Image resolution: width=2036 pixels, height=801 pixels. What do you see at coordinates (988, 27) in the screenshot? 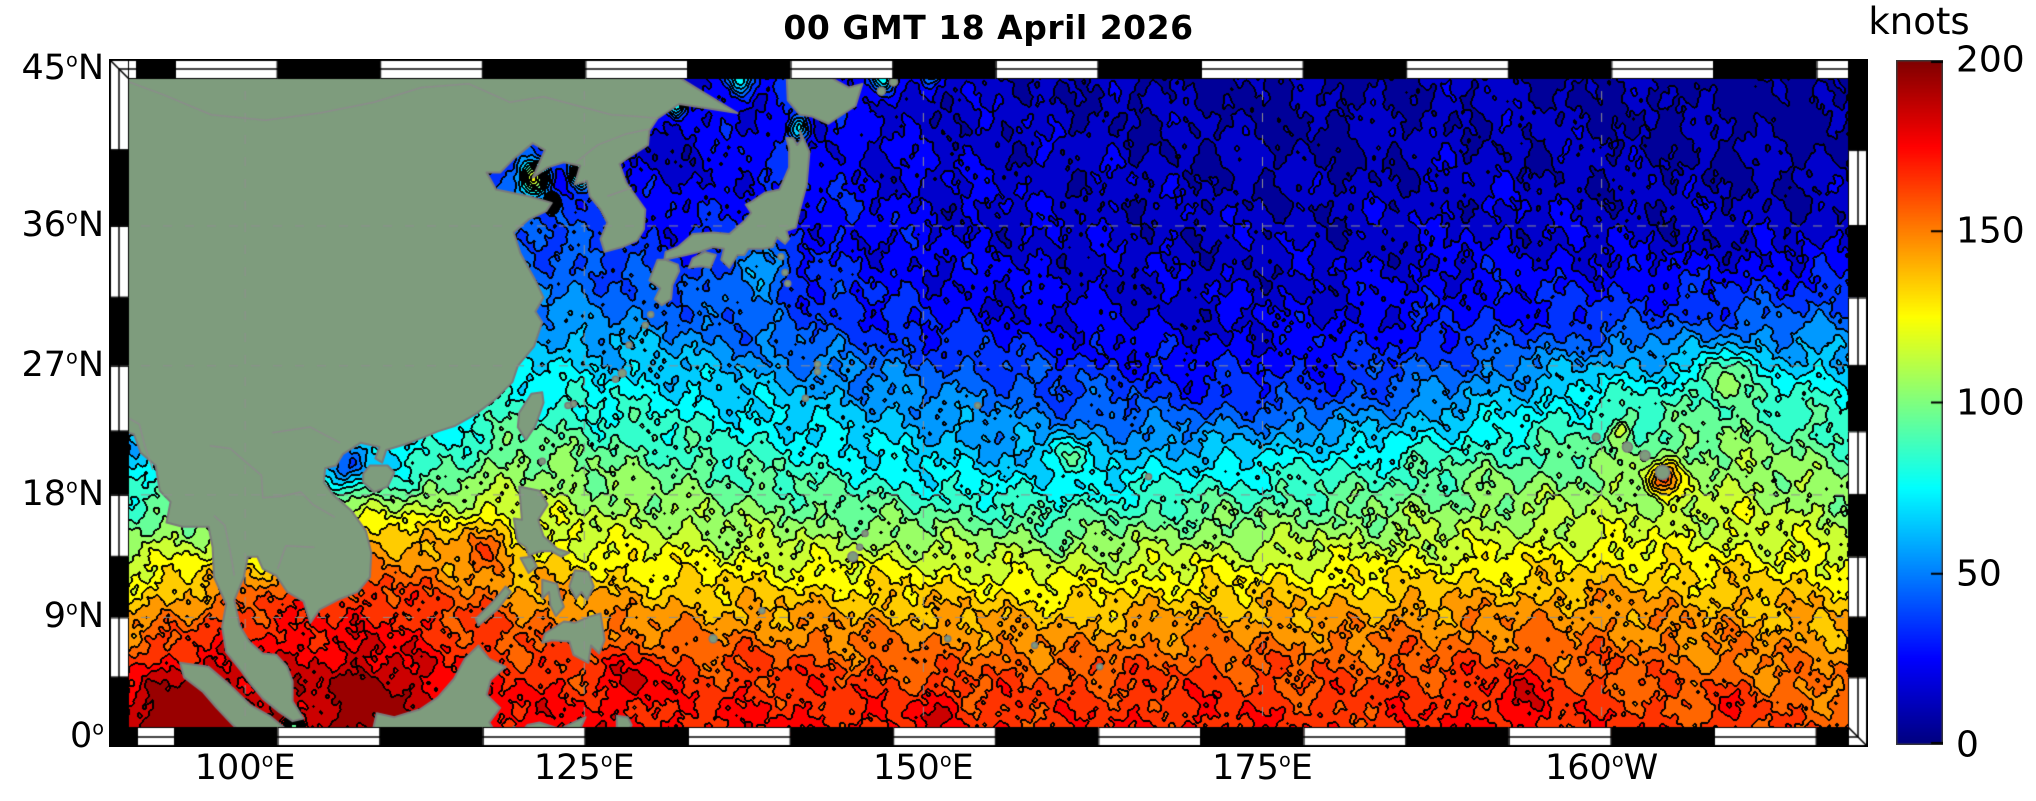
I see `plot-title: 00 GMT 18 April 2026` at bounding box center [988, 27].